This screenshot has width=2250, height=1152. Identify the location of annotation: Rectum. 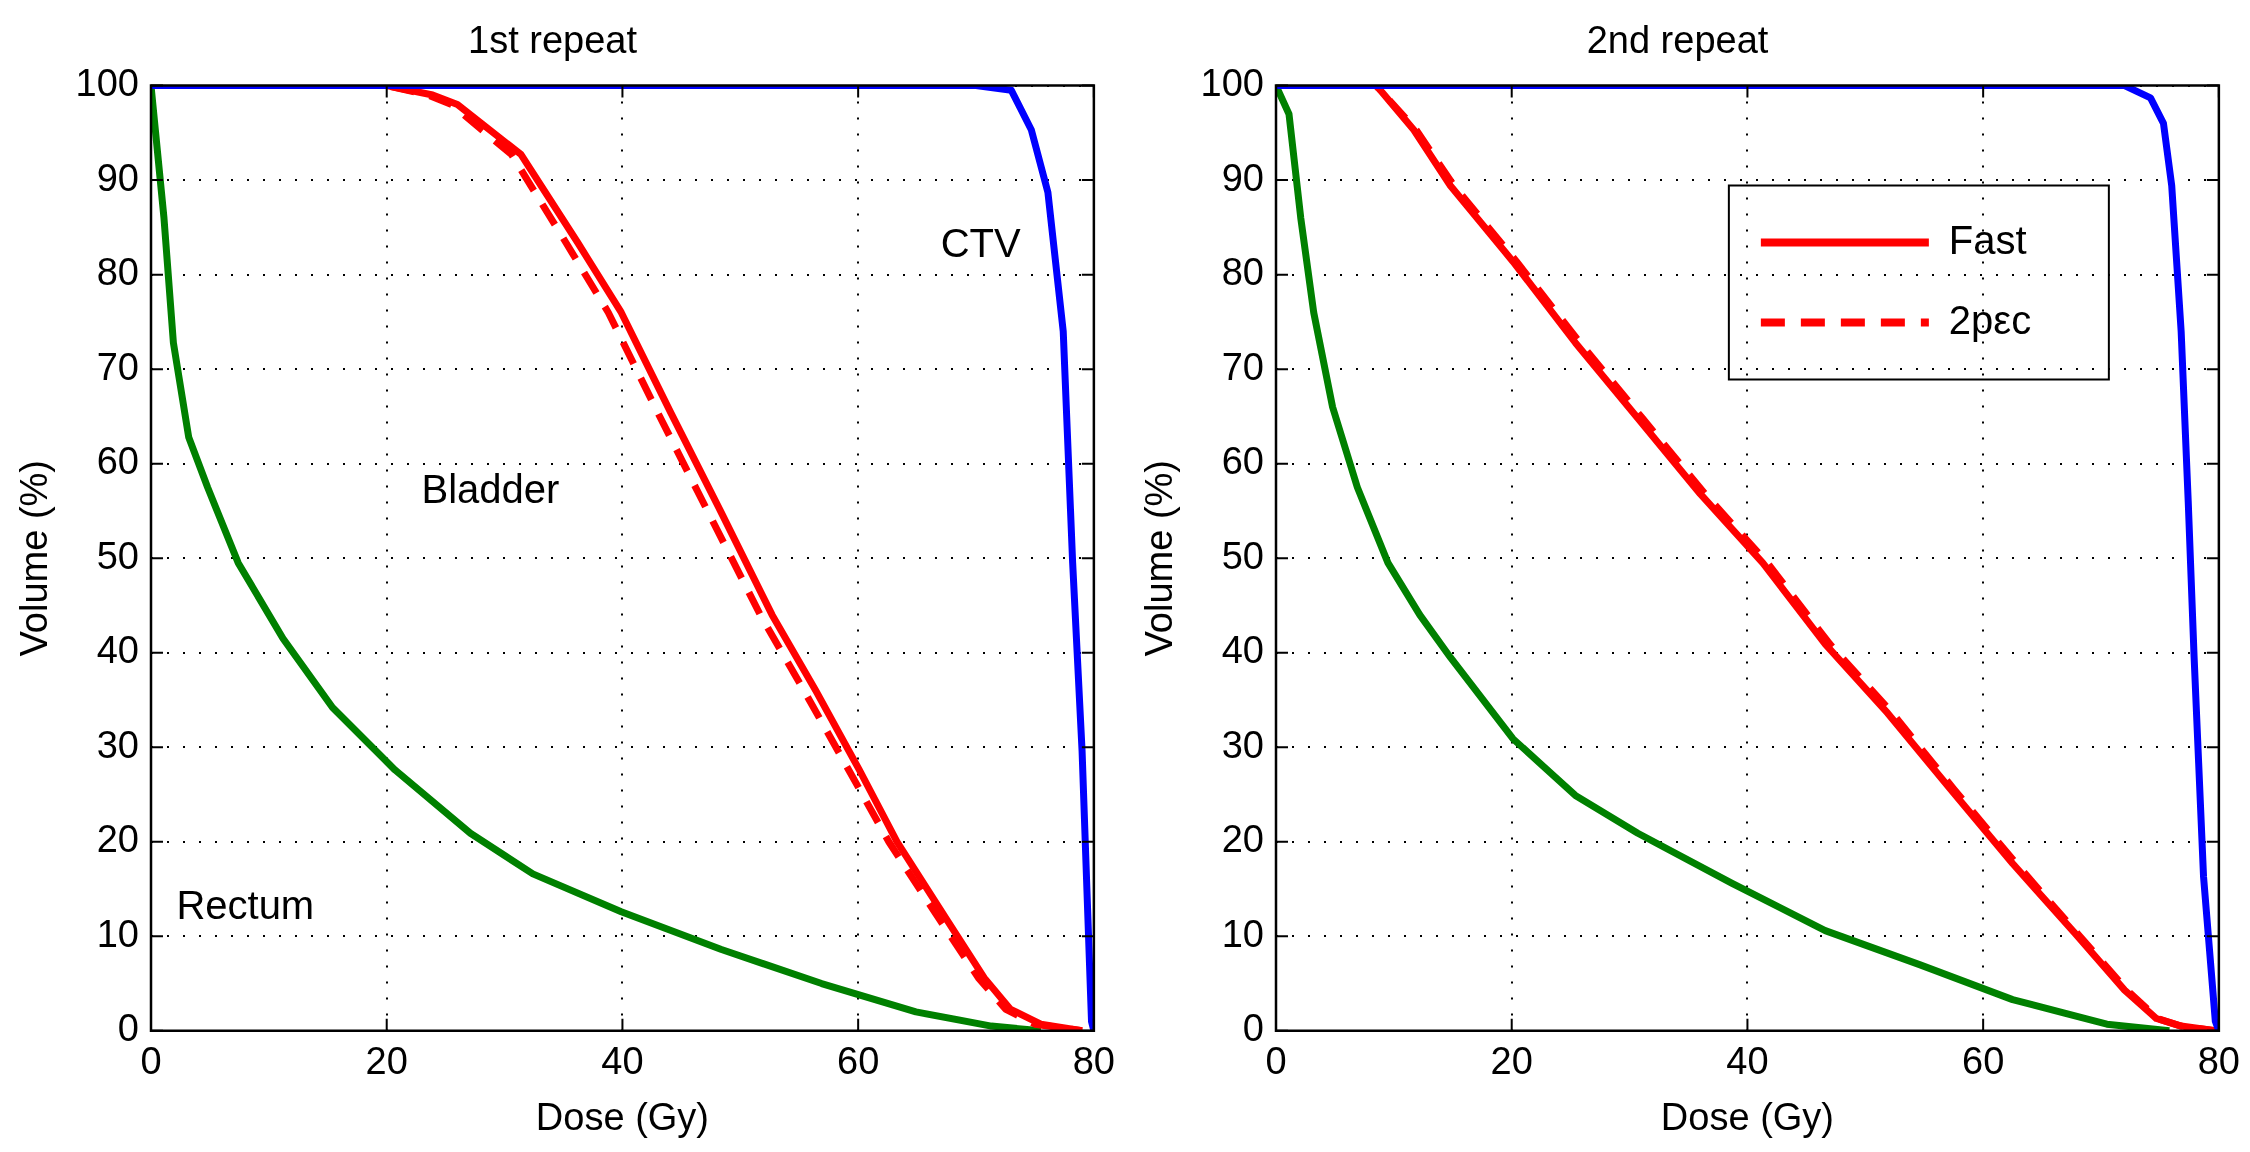
(245, 904).